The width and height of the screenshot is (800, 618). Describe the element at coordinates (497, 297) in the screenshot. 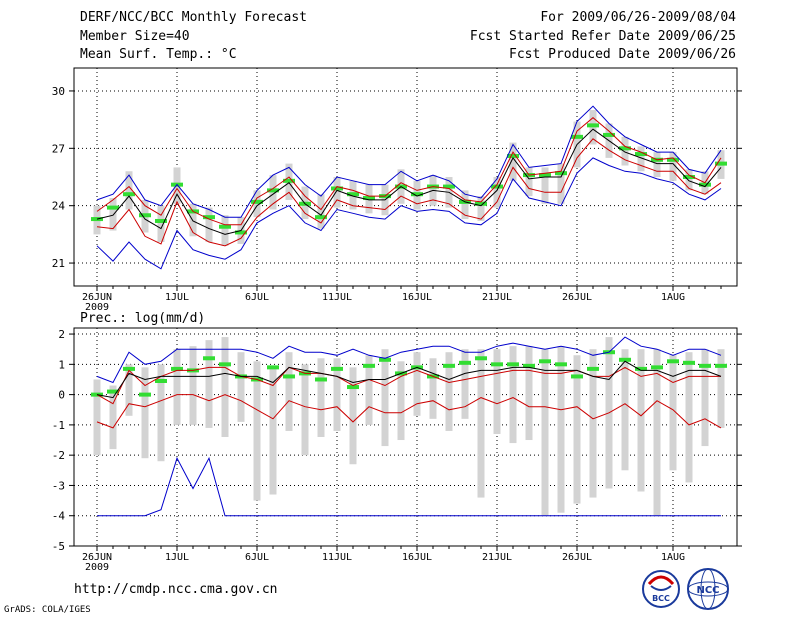

I see `x-tick-label: 21JUL` at that location.